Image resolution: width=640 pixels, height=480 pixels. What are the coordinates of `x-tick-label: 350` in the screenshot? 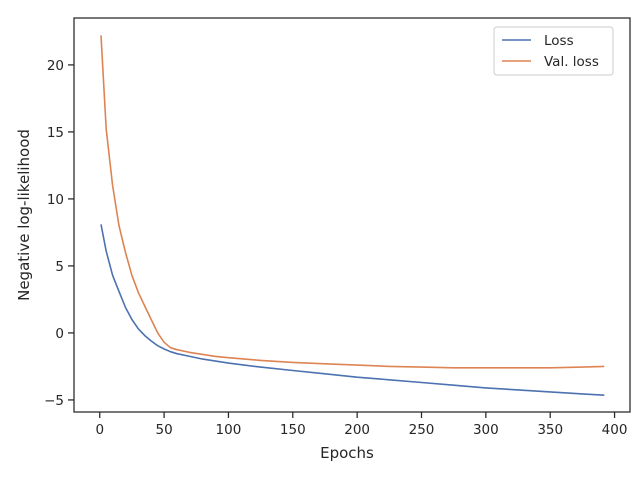 It's located at (550, 430).